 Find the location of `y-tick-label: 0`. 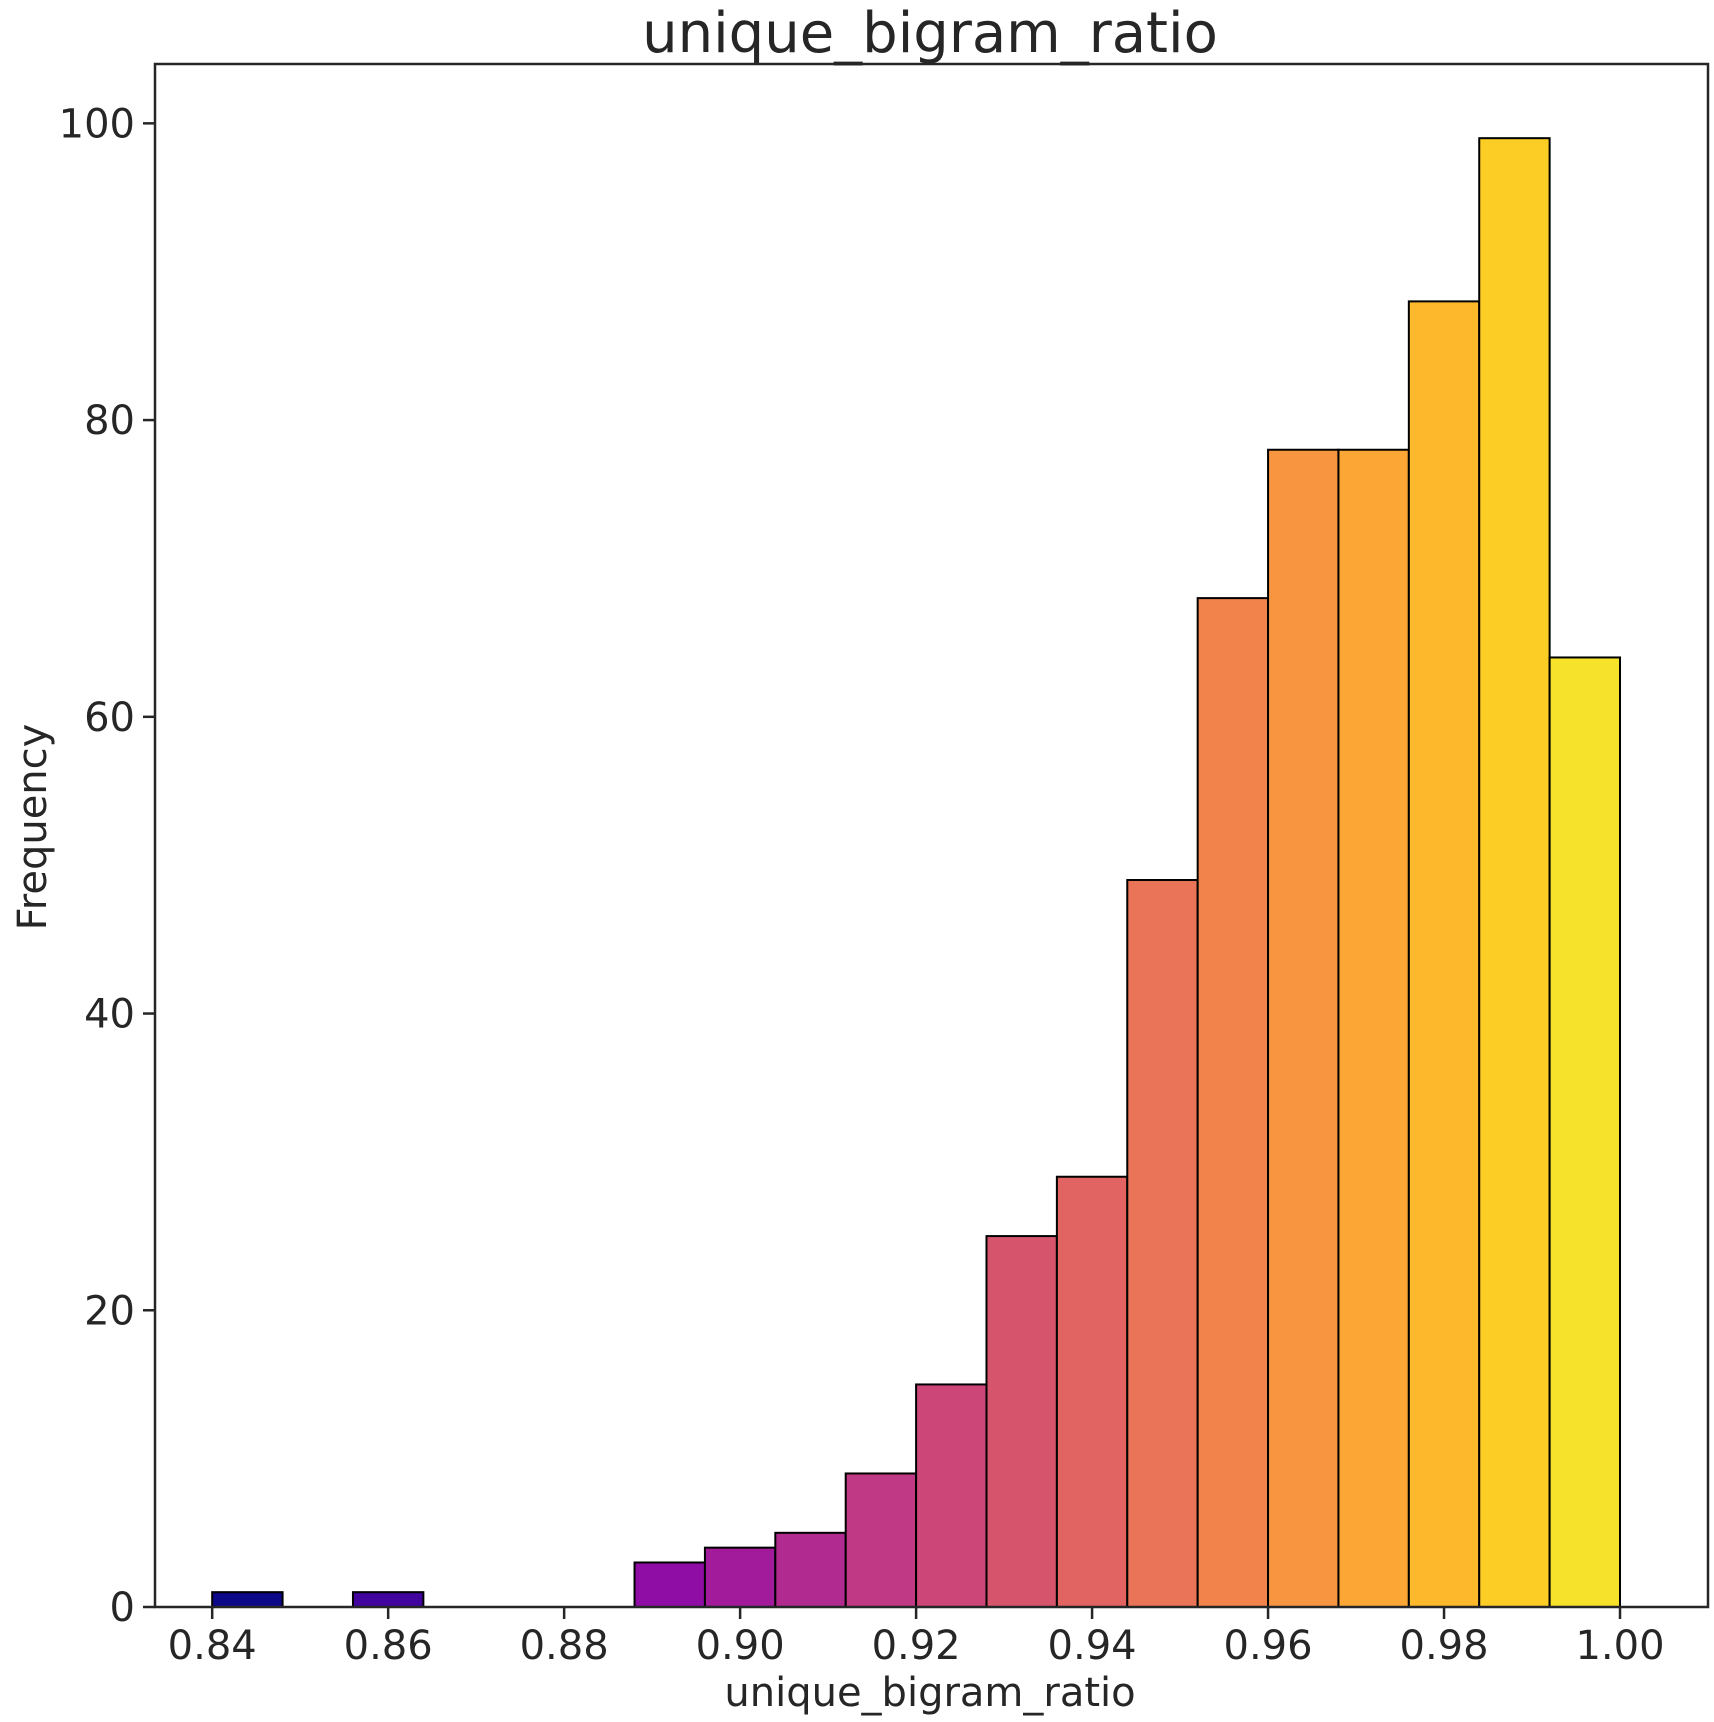

y-tick-label: 0 is located at coordinates (122, 1608).